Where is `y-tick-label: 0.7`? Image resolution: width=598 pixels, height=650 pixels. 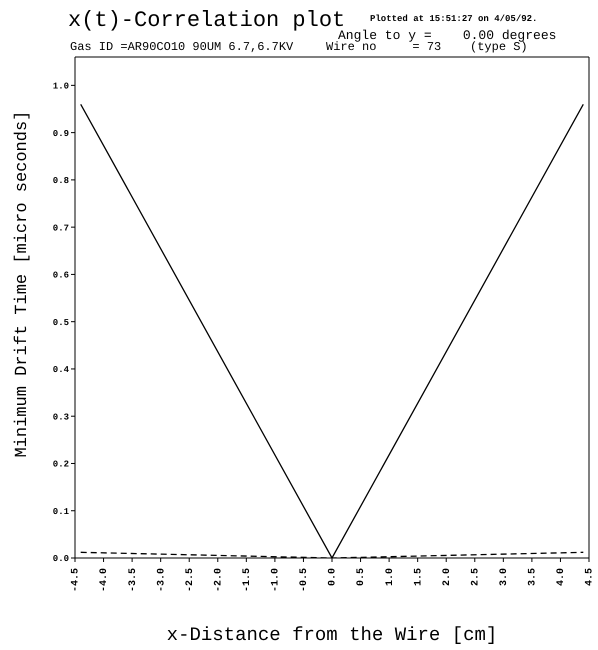
y-tick-label: 0.7 is located at coordinates (60, 228).